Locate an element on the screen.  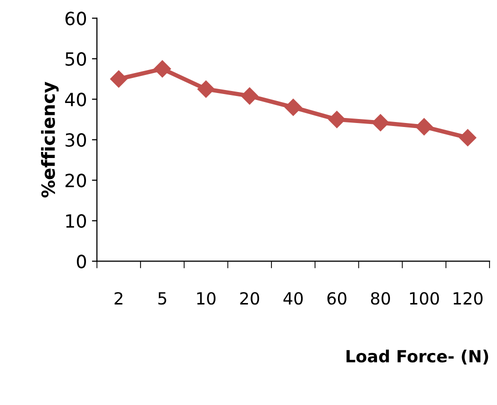
x-tick-label: 120 is located at coordinates (468, 298).